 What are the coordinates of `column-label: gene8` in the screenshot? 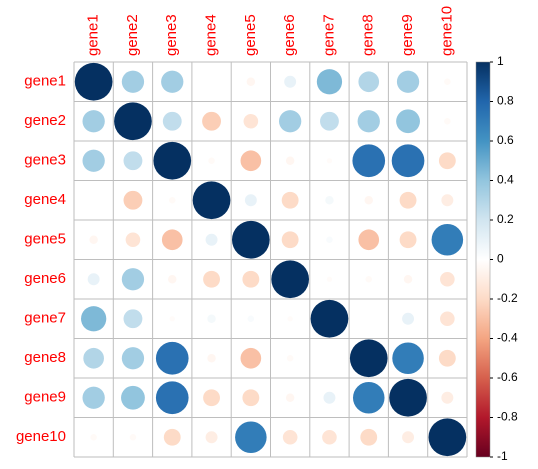 It's located at (368, 35).